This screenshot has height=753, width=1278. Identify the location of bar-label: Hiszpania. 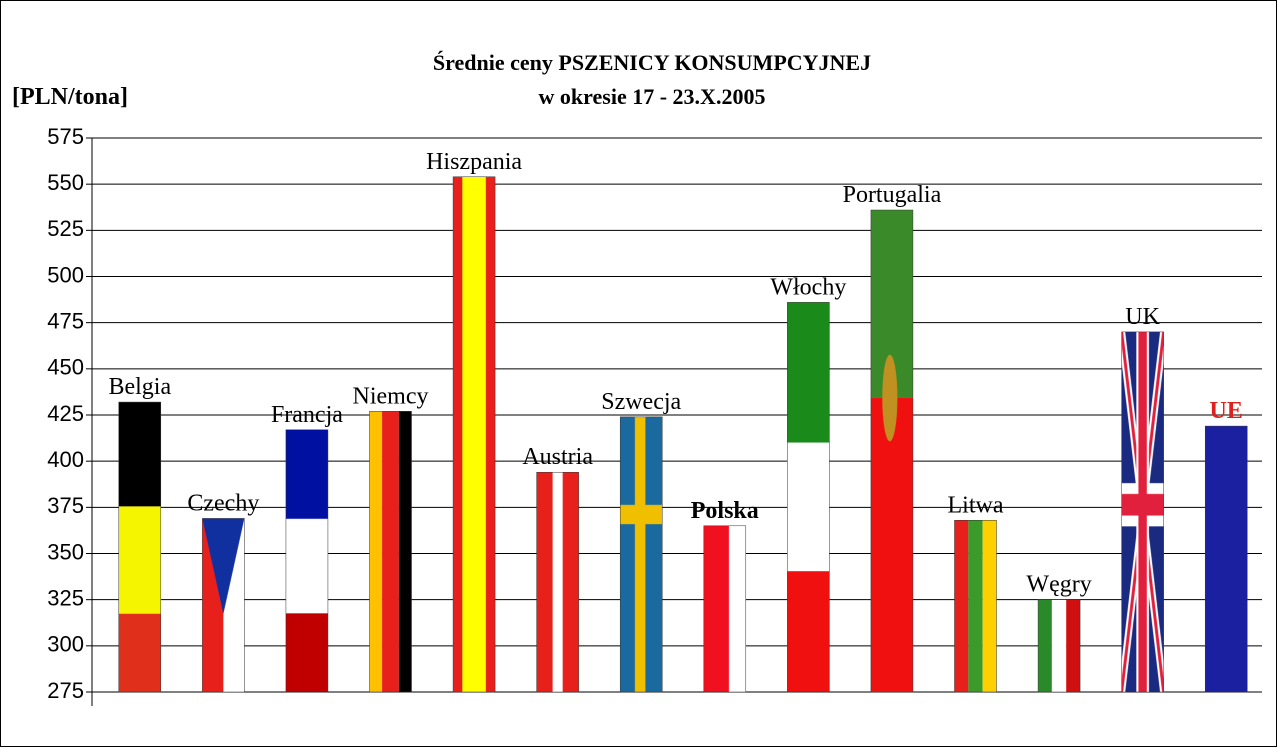
(474, 162).